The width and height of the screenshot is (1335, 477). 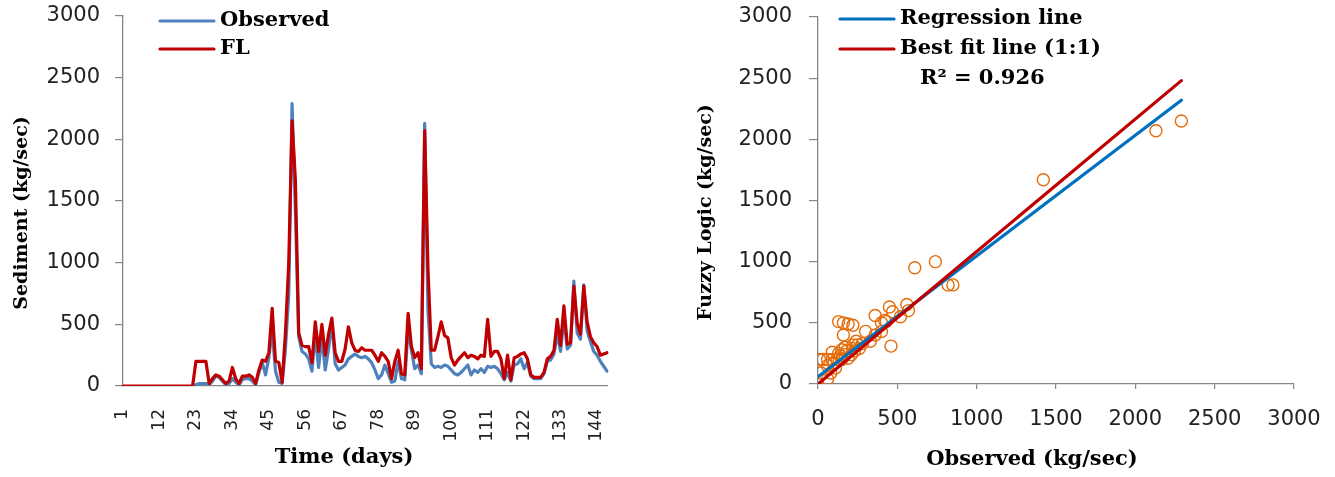 I want to click on x-tick-label: 12, so click(x=157, y=420).